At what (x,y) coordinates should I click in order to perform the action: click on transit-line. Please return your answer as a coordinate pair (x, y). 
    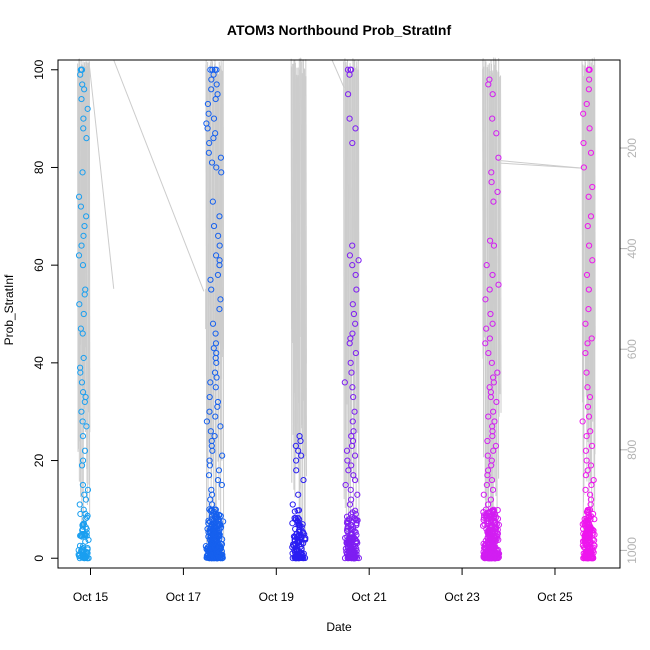
    Looking at the image, I should click on (541, 165).